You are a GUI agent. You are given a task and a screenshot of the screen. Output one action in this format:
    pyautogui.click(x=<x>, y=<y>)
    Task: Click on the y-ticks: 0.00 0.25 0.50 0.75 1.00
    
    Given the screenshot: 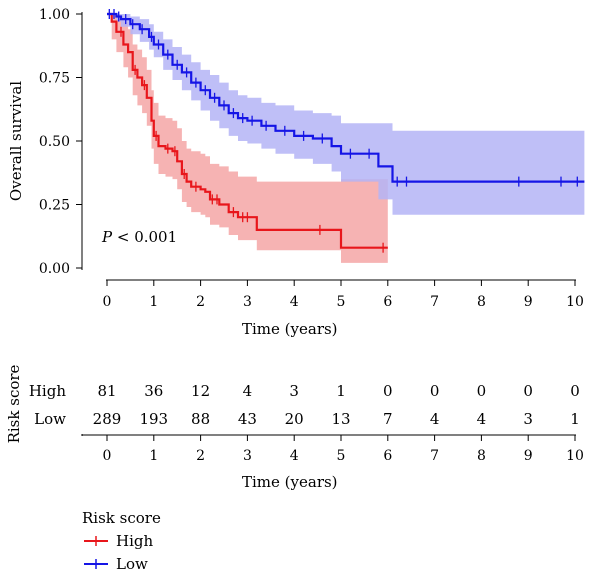 What is the action you would take?
    pyautogui.click(x=60, y=142)
    